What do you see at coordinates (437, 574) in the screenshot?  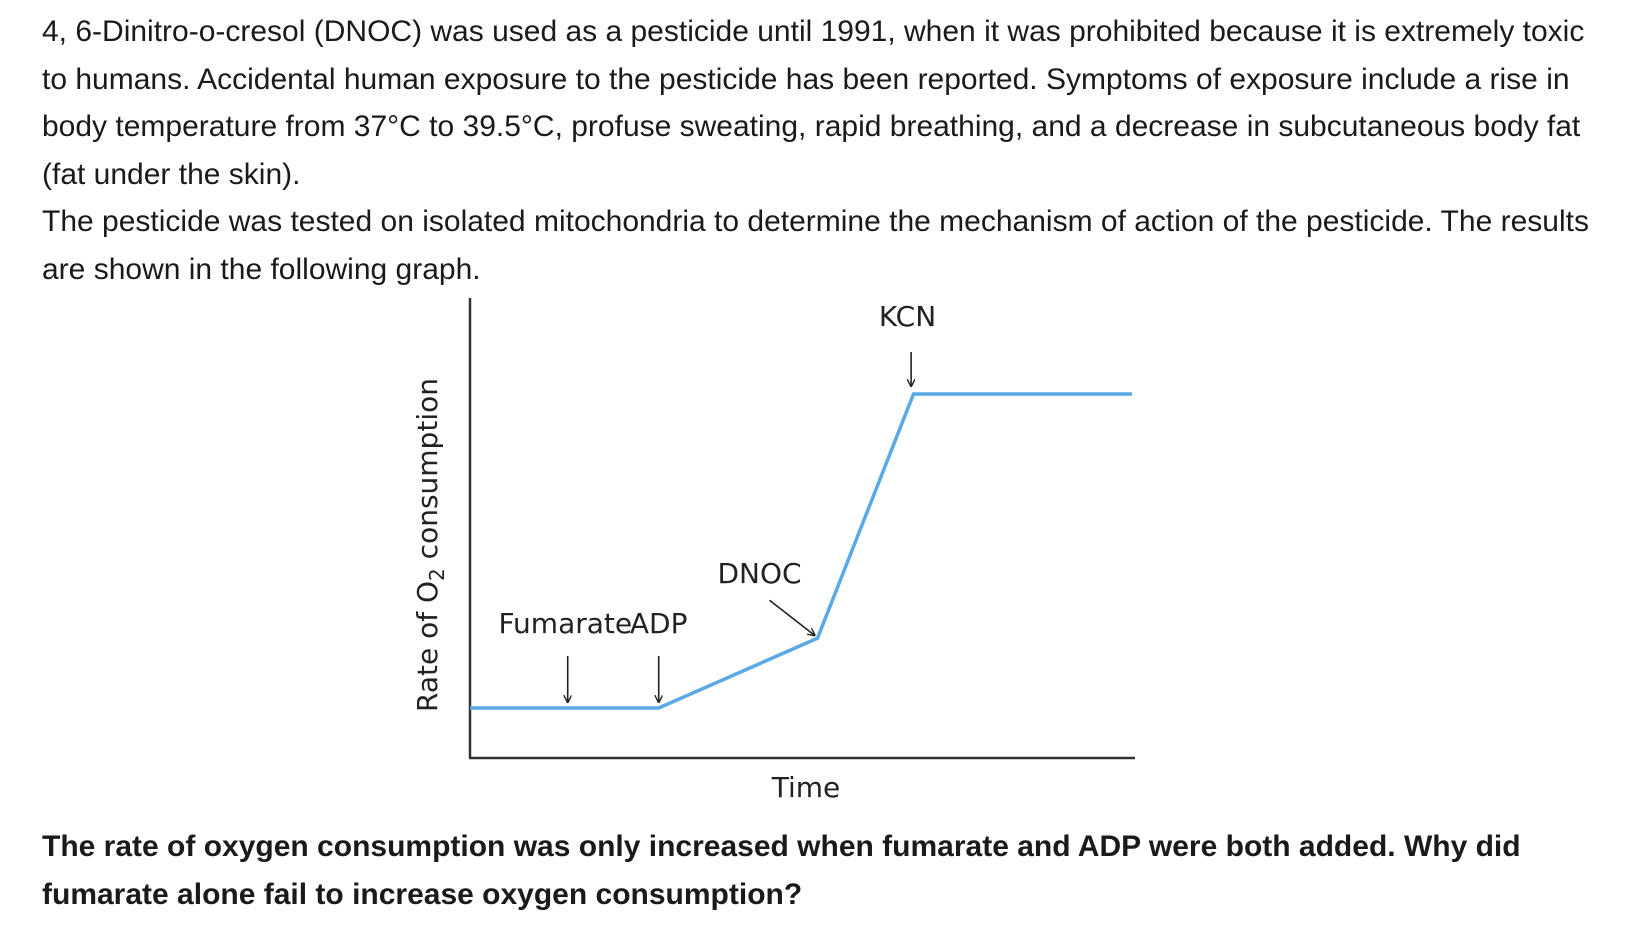 I see `y-axis-label-subscript: 2` at bounding box center [437, 574].